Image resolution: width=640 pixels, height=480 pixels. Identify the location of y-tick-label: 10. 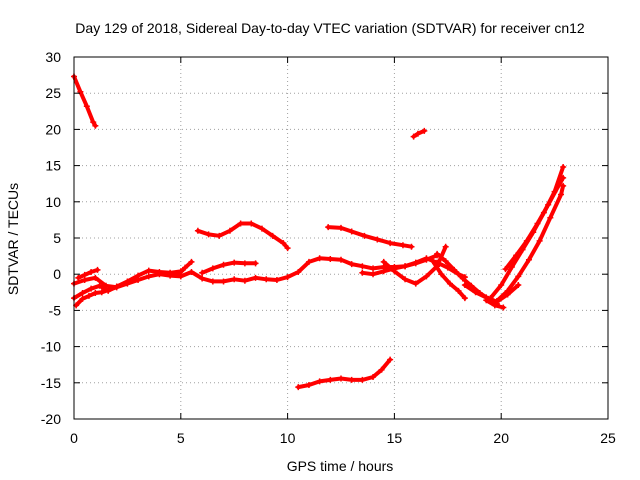
(53, 202).